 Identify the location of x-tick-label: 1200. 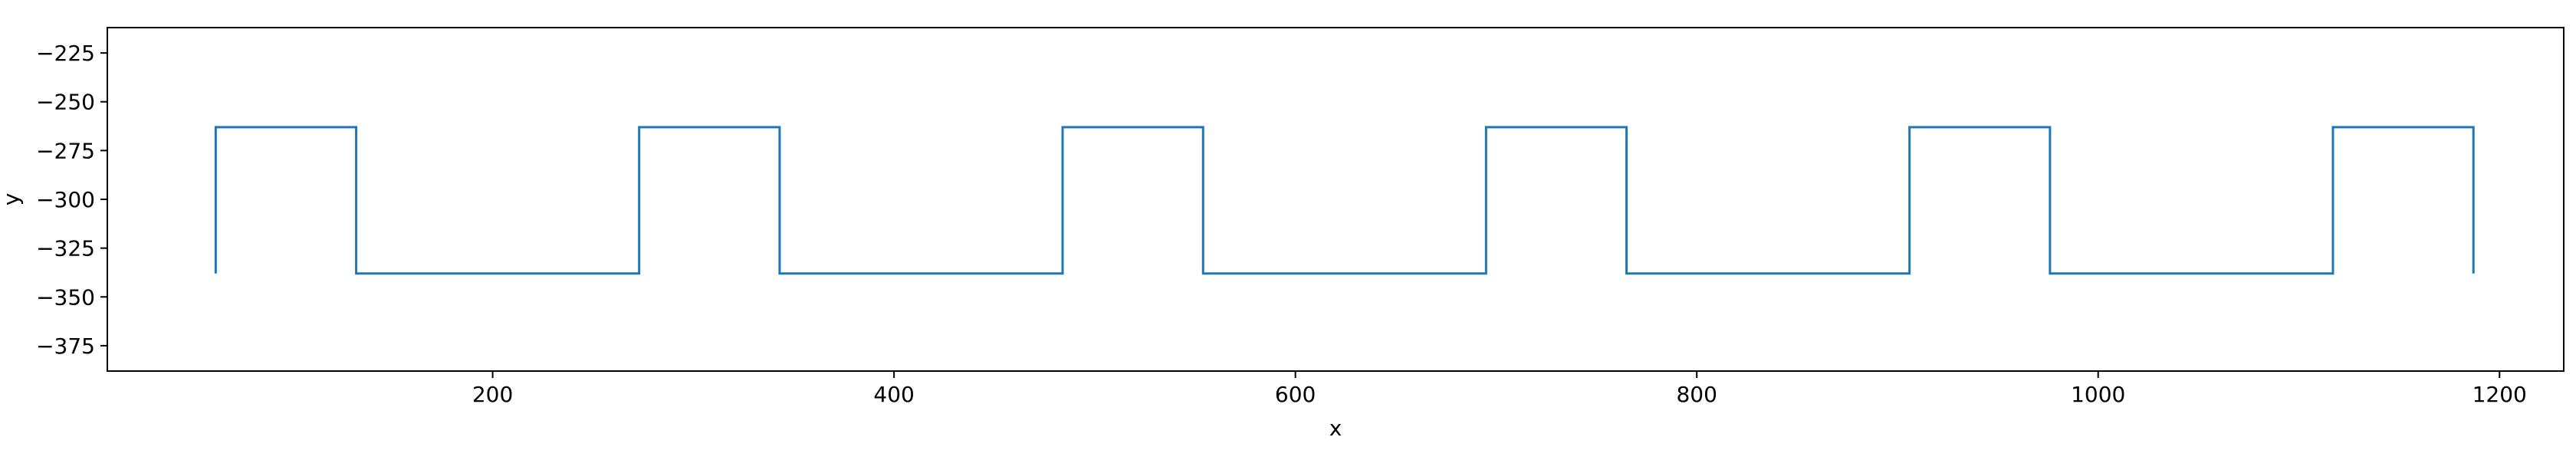
(2500, 395).